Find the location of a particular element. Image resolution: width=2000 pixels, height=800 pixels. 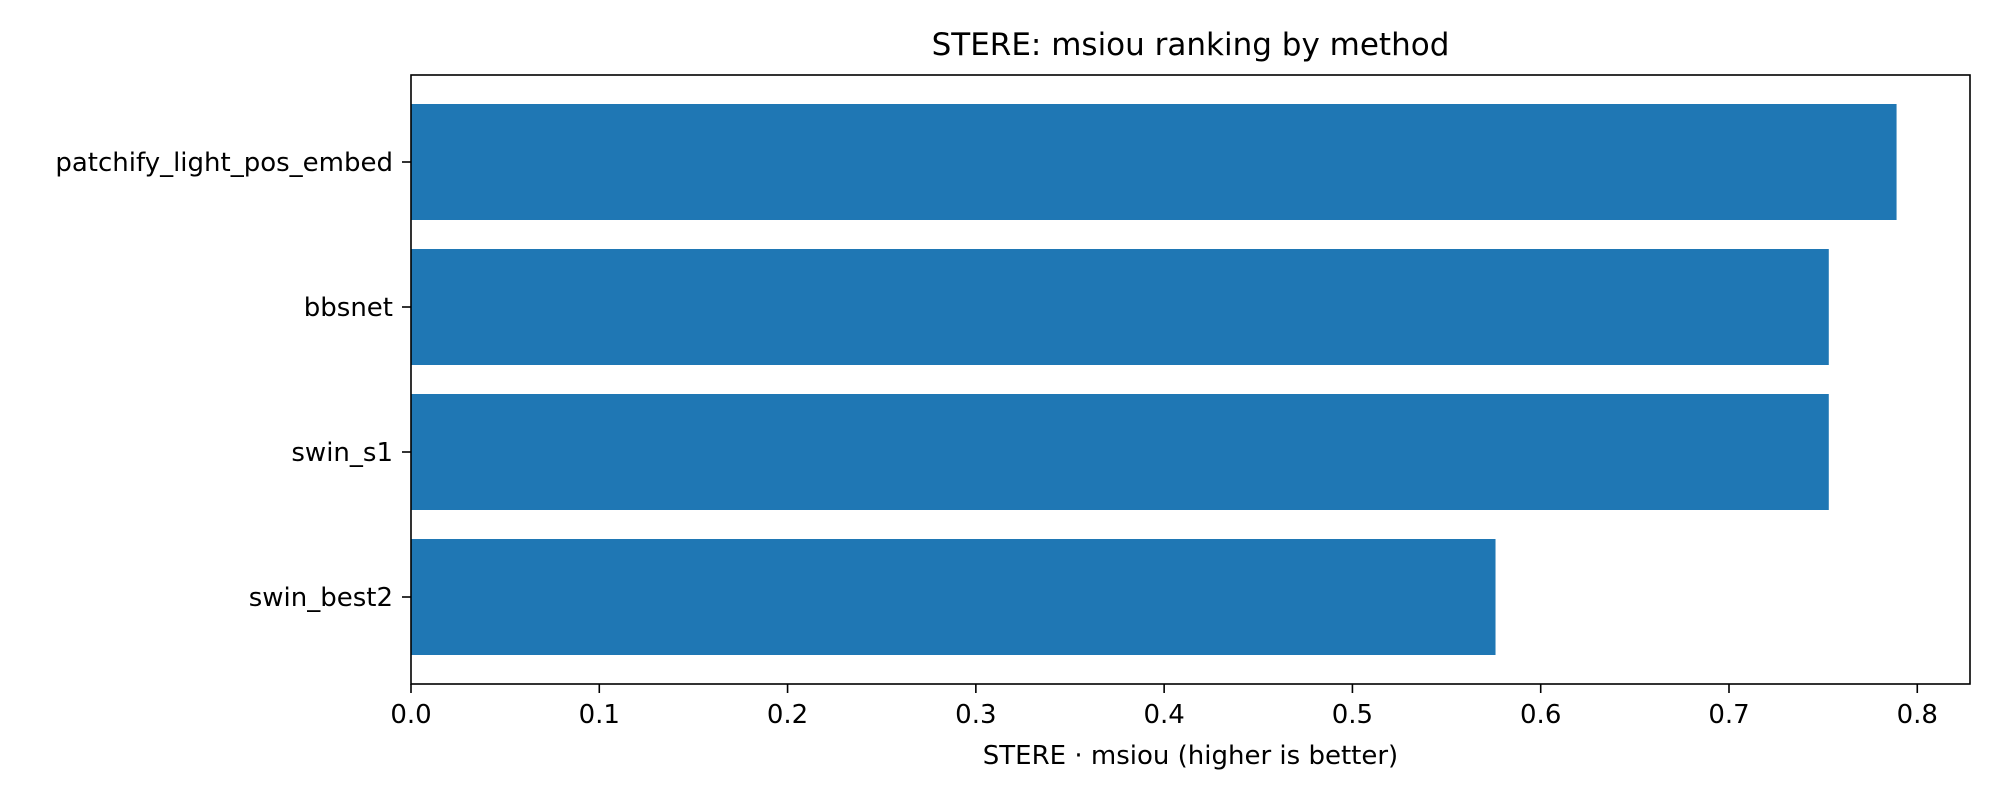

x-tick-label: 0.5 is located at coordinates (1352, 715).